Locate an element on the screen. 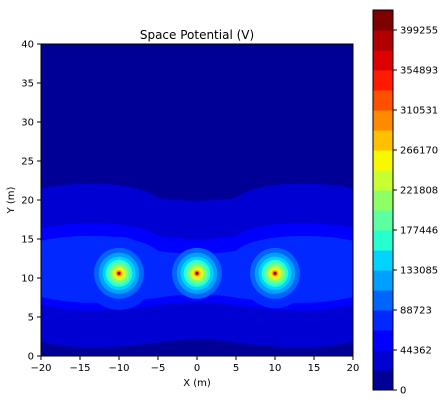 The image size is (444, 404). colorbar-tick-label: 177446 is located at coordinates (419, 231).